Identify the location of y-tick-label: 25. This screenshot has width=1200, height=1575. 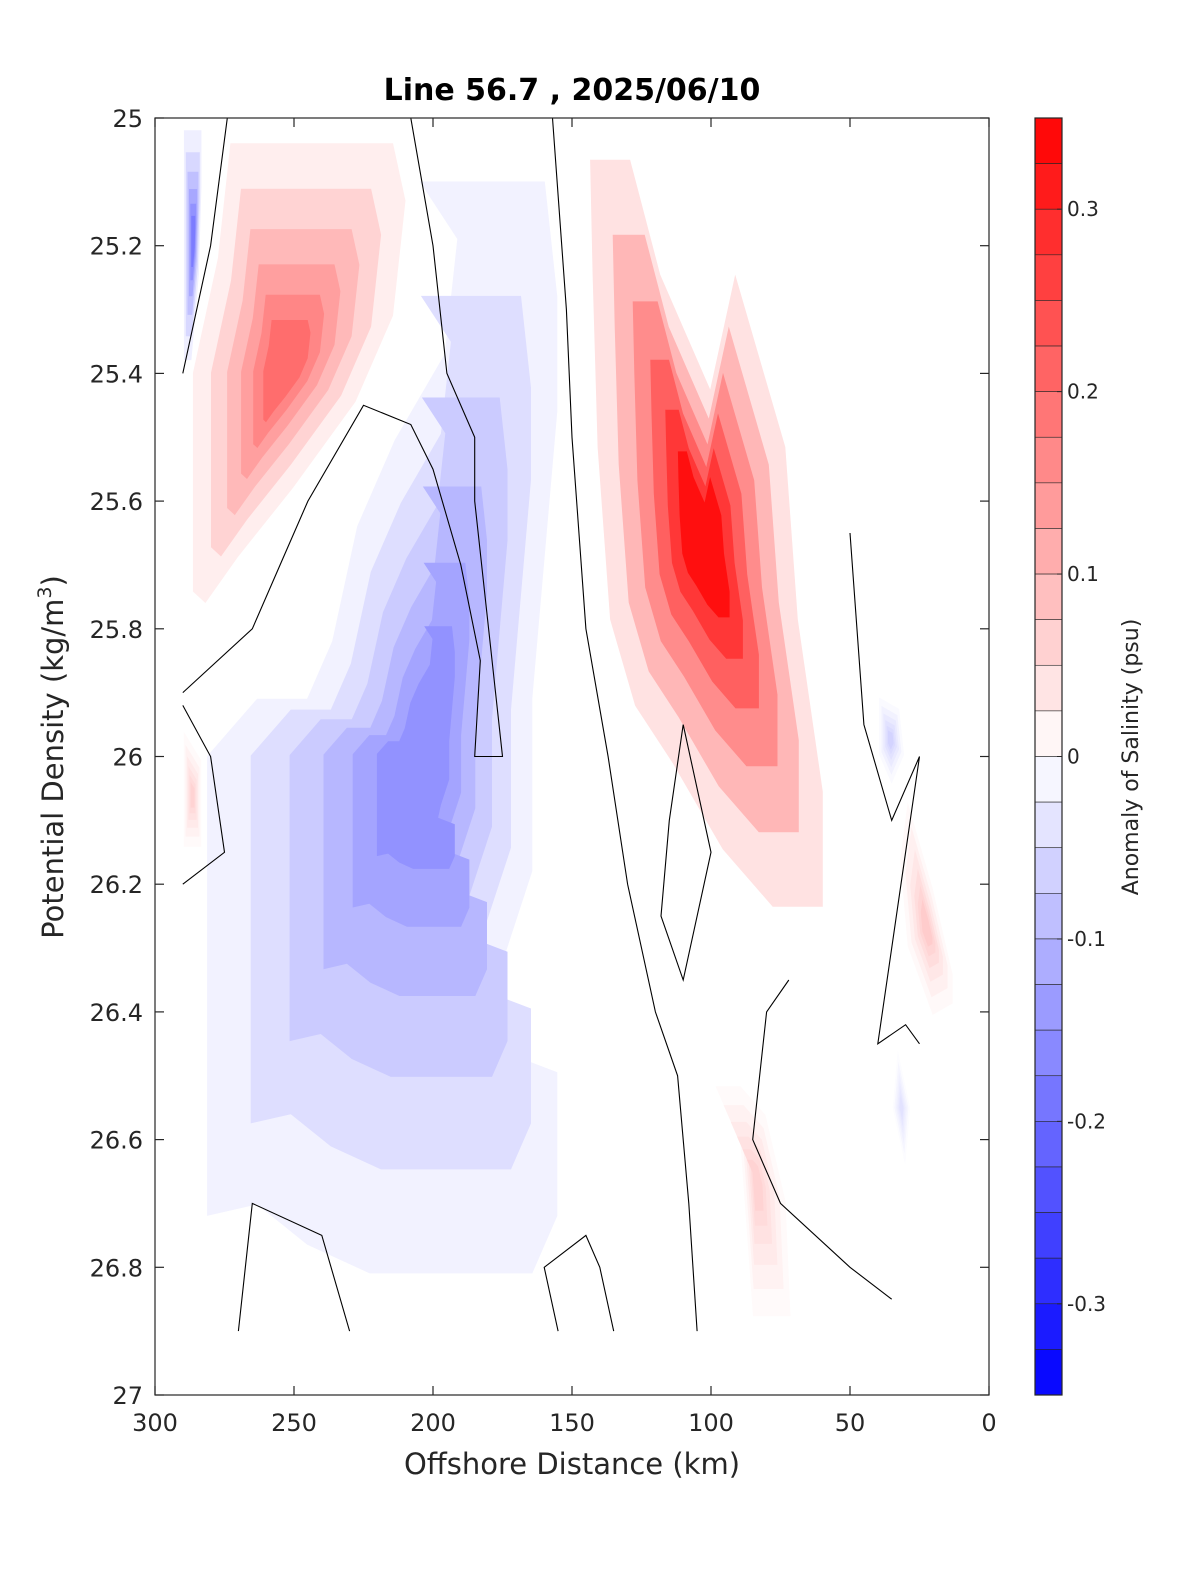
(127, 119).